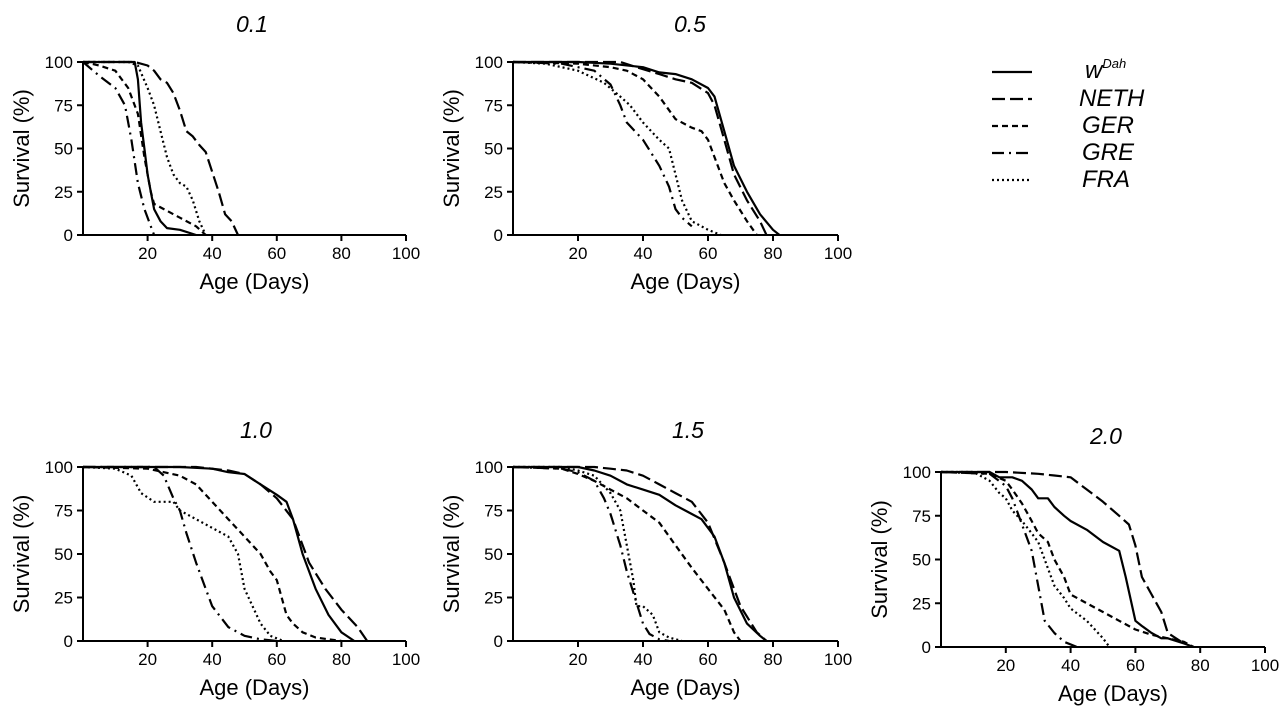 The width and height of the screenshot is (1283, 712). I want to click on legend-item-fra: FRA, so click(1061, 179).